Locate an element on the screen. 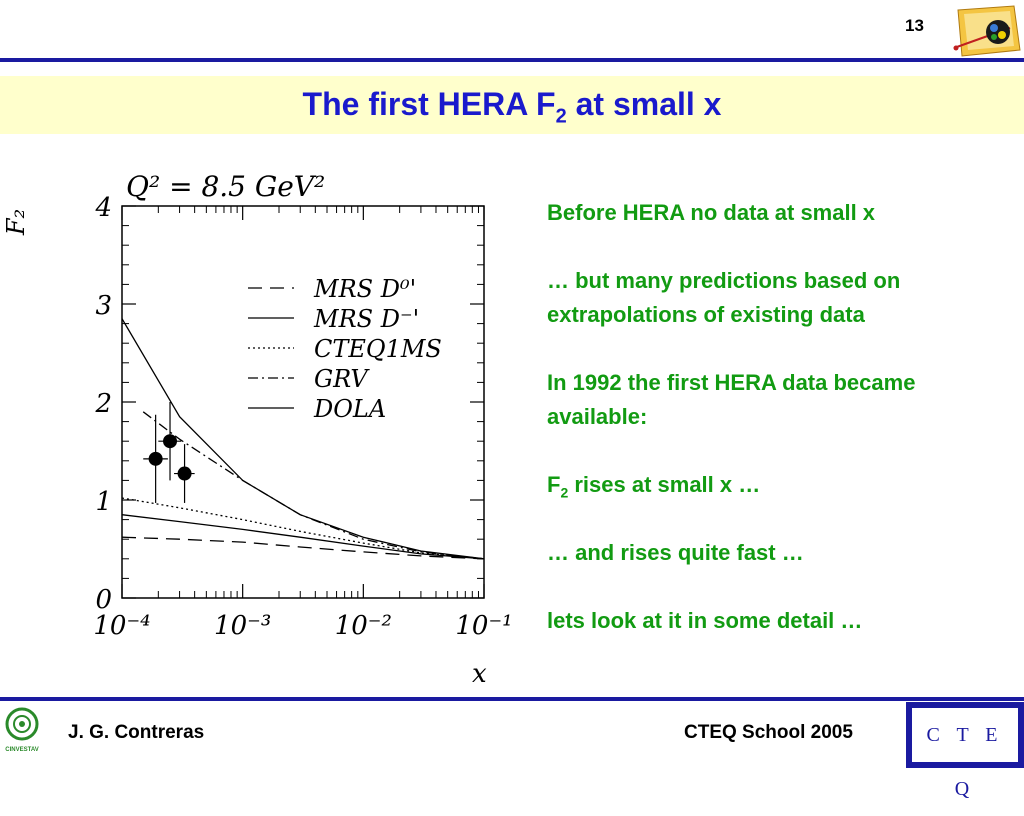 The width and height of the screenshot is (1024, 816). legend-label: GRV is located at coordinates (342, 379).